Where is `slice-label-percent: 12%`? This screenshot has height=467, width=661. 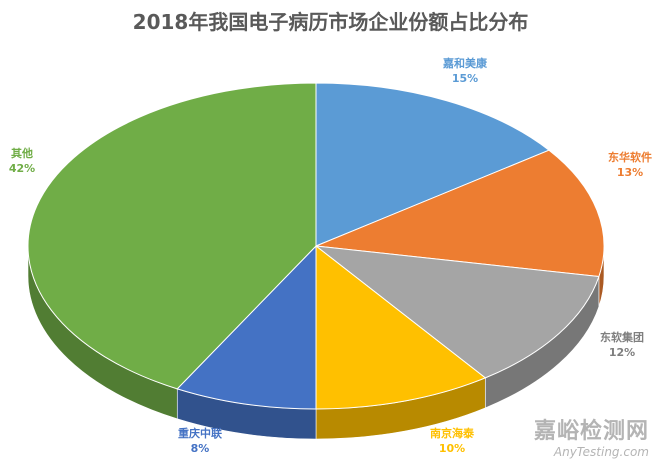 slice-label-percent: 12% is located at coordinates (622, 352).